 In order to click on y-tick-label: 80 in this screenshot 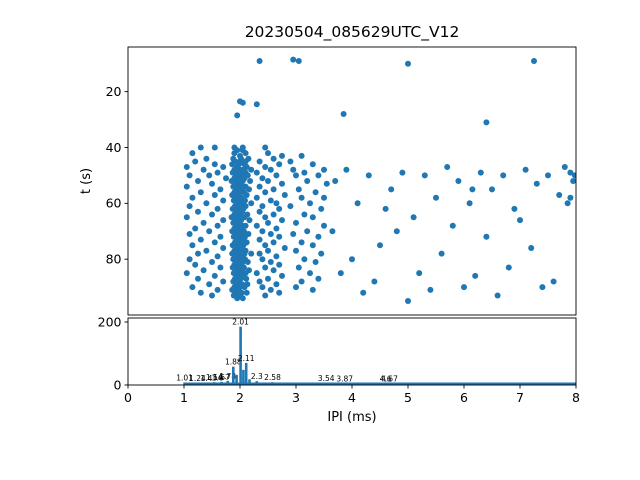, I will do `click(114, 259)`.